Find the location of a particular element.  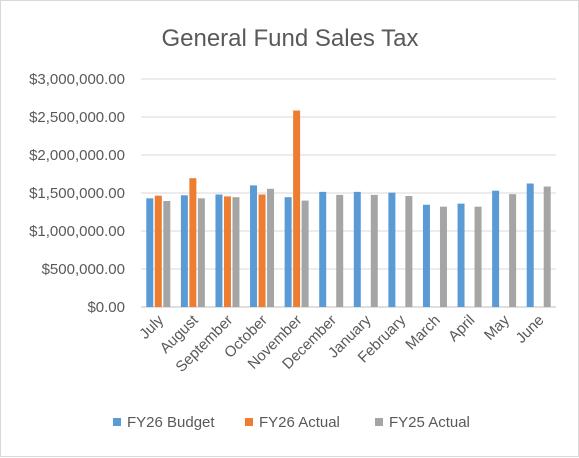

chart-title: General Fund Sales Tax is located at coordinates (289, 38).